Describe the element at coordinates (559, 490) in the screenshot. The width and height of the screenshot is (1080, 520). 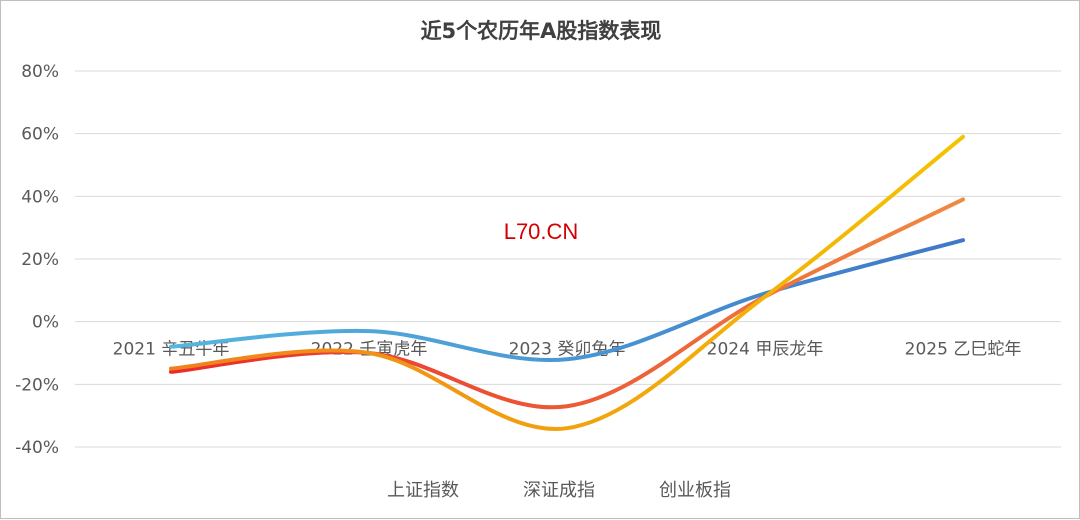
I see `legend-label: 深证成指` at that location.